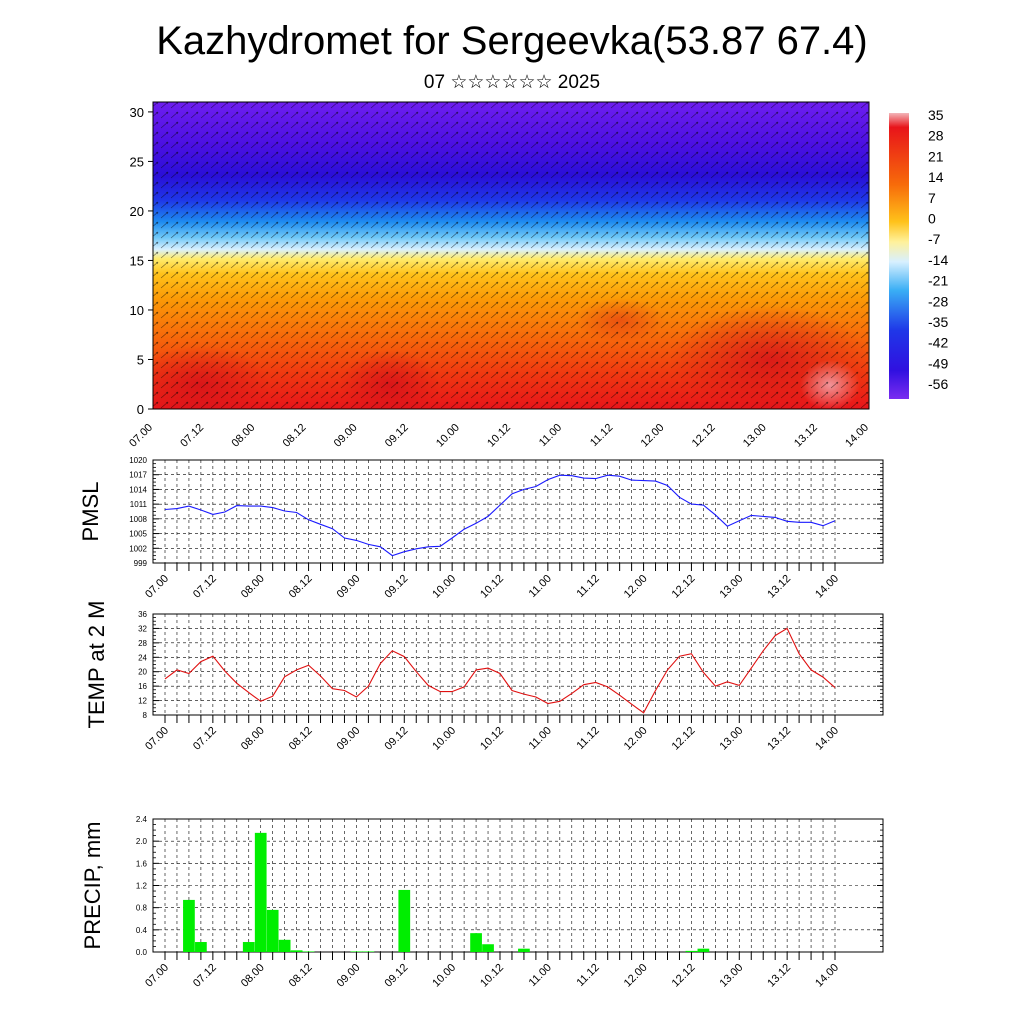  What do you see at coordinates (142, 686) in the screenshot?
I see `y-tick-label: 16` at bounding box center [142, 686].